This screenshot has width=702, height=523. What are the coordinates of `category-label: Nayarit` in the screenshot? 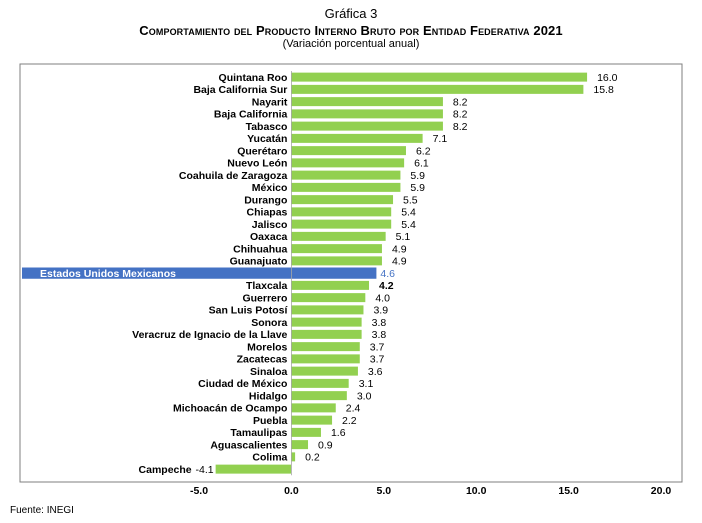 It's located at (270, 102).